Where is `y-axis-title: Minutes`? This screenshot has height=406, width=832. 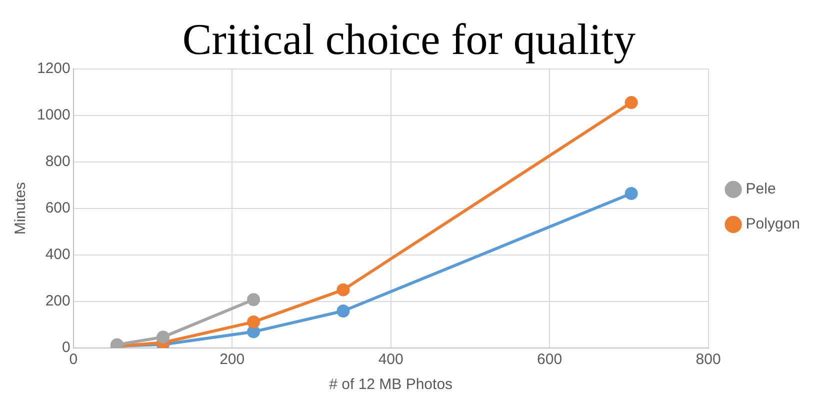 y-axis-title: Minutes is located at coordinates (21, 208).